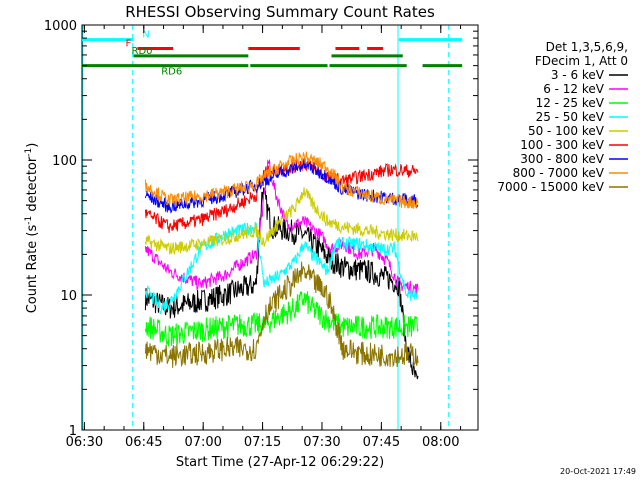 This screenshot has width=640, height=480. What do you see at coordinates (570, 117) in the screenshot?
I see `legend-label: 25 - 50 keV` at bounding box center [570, 117].